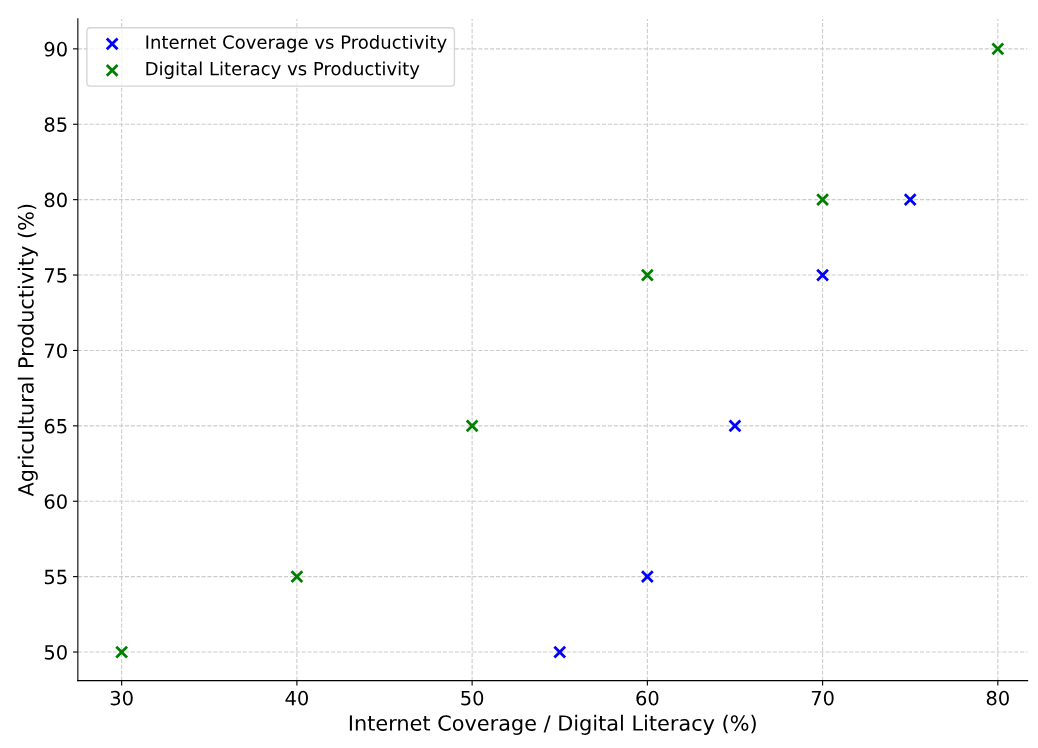 The width and height of the screenshot is (1038, 748). What do you see at coordinates (283, 70) in the screenshot?
I see `legend-label: Digital Literacy vs Productivity` at bounding box center [283, 70].